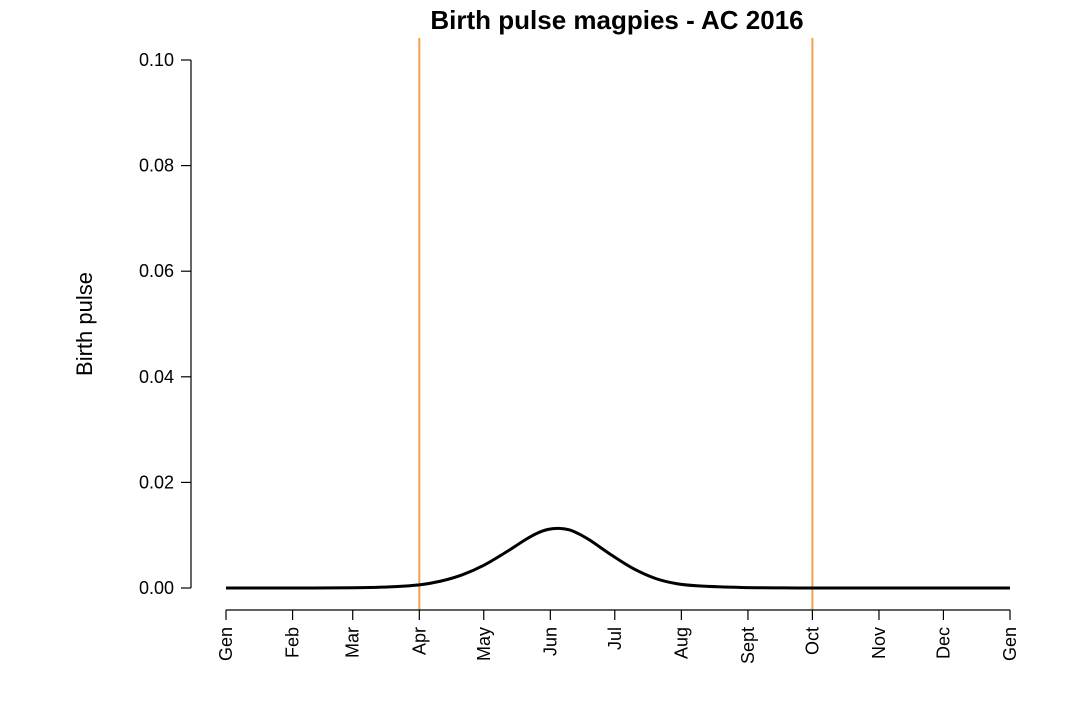  What do you see at coordinates (84, 324) in the screenshot?
I see `y-axis-label: Birth pulse` at bounding box center [84, 324].